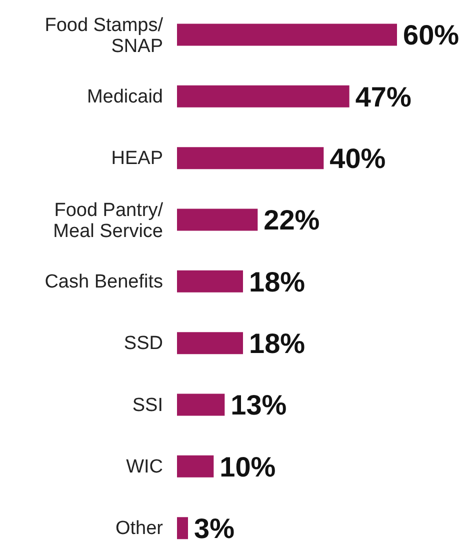  I want to click on y-tick-label: Medicaid, so click(124, 96).